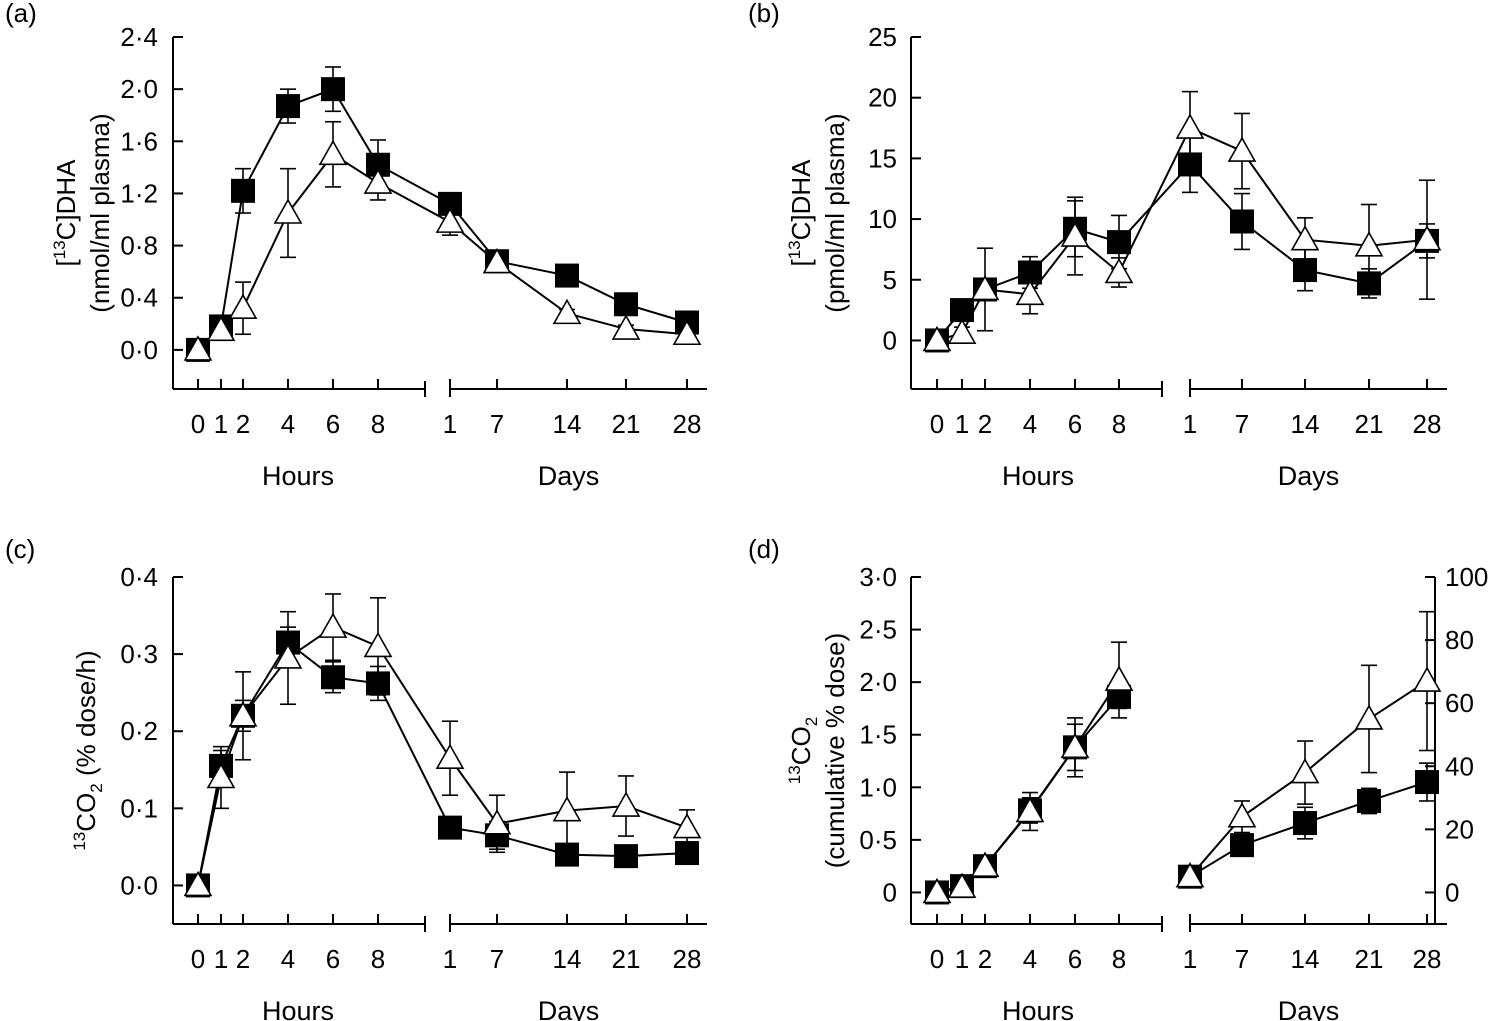 This screenshot has height=1021, width=1507. I want to click on y2-tick-label: 20, so click(1459, 829).